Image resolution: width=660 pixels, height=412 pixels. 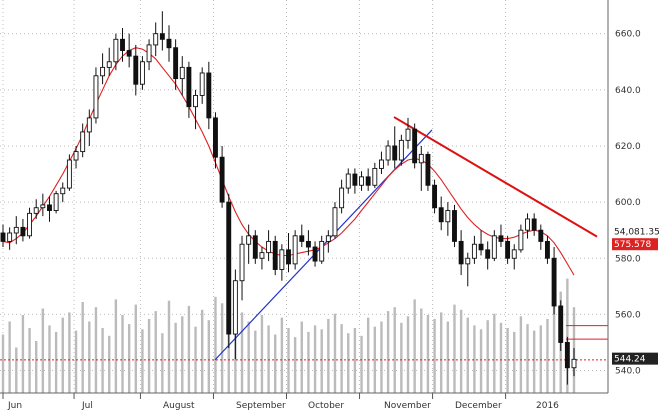 I want to click on level-layer, so click(x=304, y=343).